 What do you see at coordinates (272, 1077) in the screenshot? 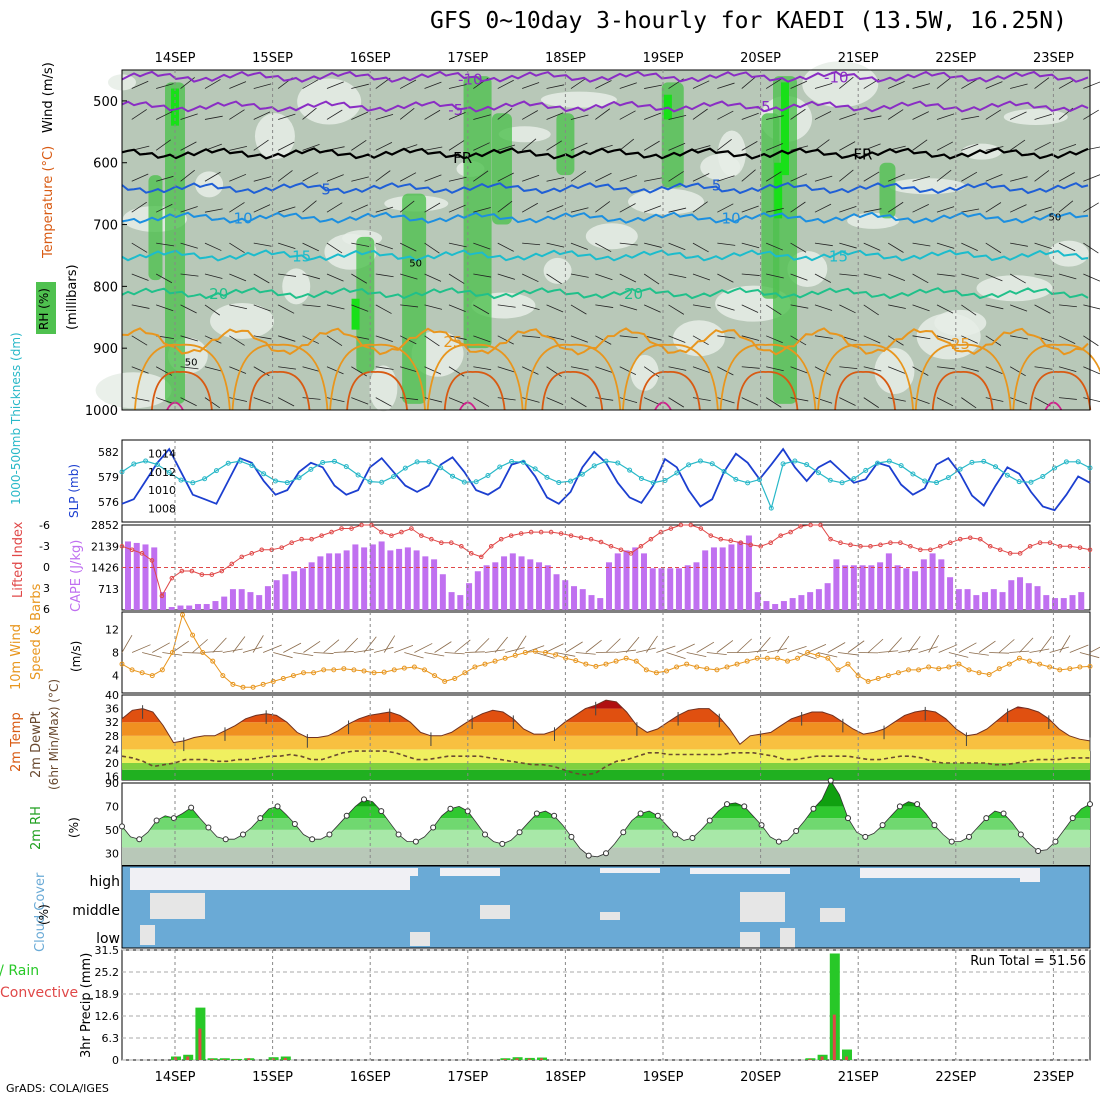
I see `bottom-date-label: 15SEP` at bounding box center [272, 1077].